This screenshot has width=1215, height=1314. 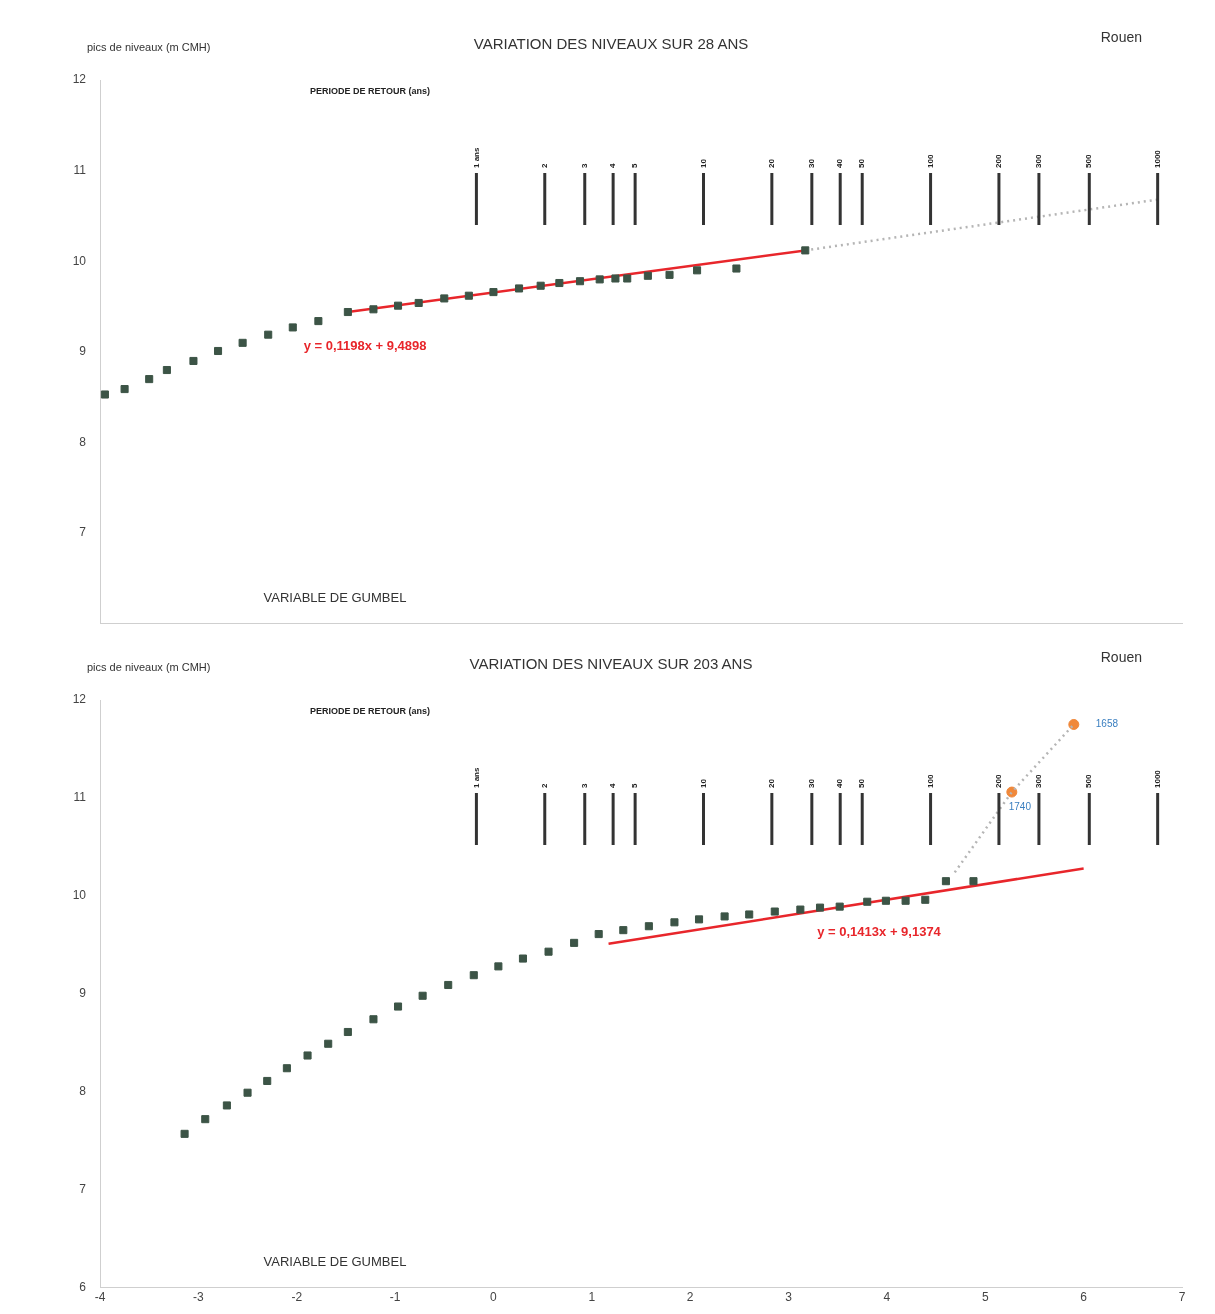 What do you see at coordinates (703, 783) in the screenshot?
I see `x2-tick-label: 10` at bounding box center [703, 783].